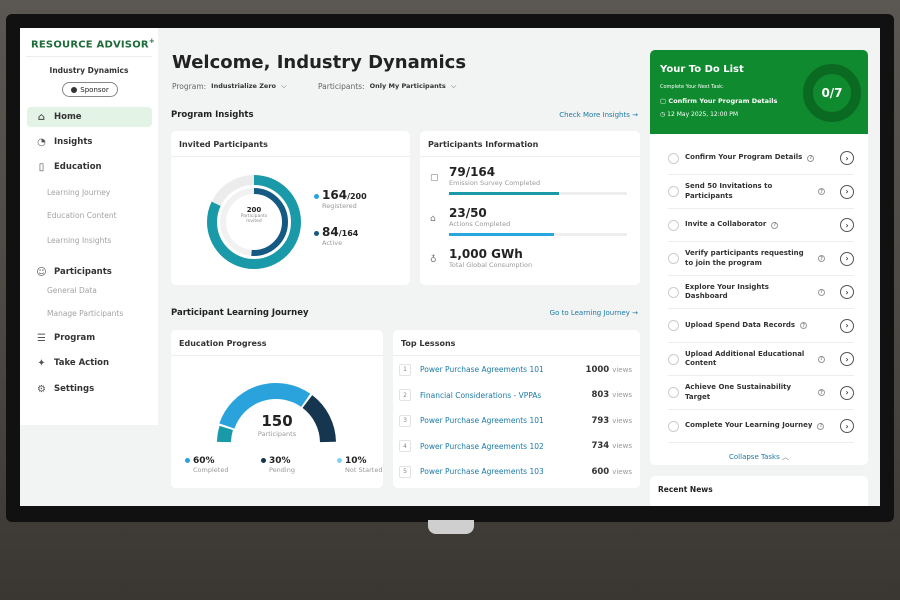 This screenshot has height=600, width=900. I want to click on todo-title: Your To Do List, so click(702, 69).